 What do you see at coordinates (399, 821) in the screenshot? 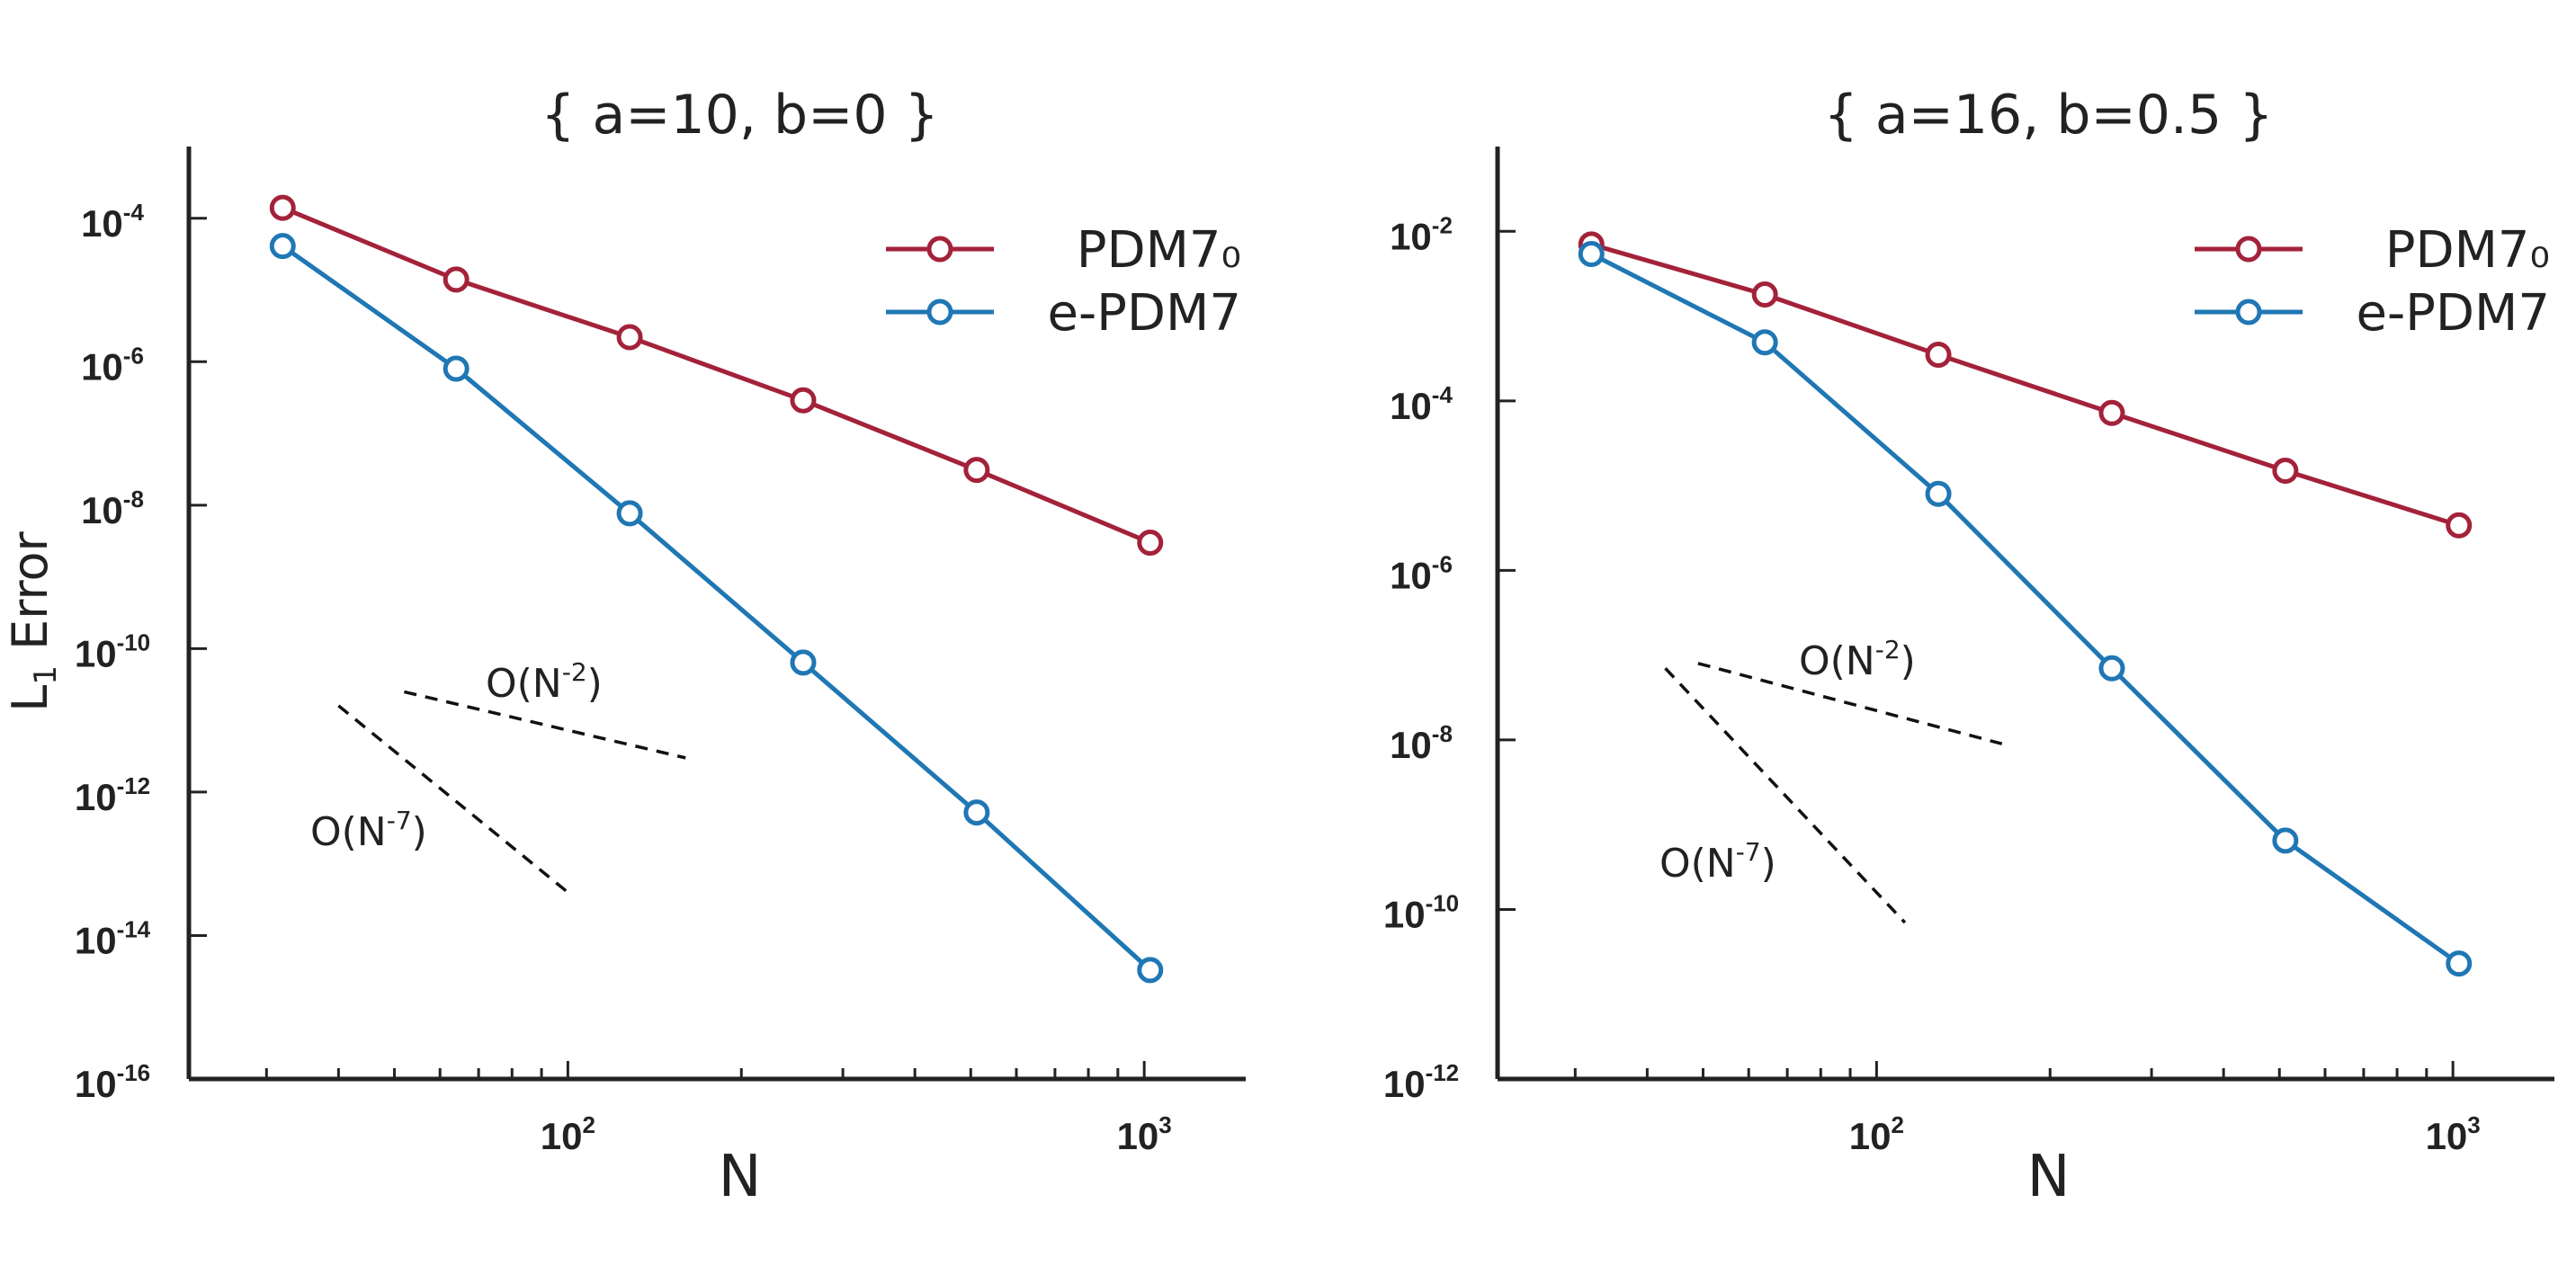
I see `slope-label-exponent: -7` at bounding box center [399, 821].